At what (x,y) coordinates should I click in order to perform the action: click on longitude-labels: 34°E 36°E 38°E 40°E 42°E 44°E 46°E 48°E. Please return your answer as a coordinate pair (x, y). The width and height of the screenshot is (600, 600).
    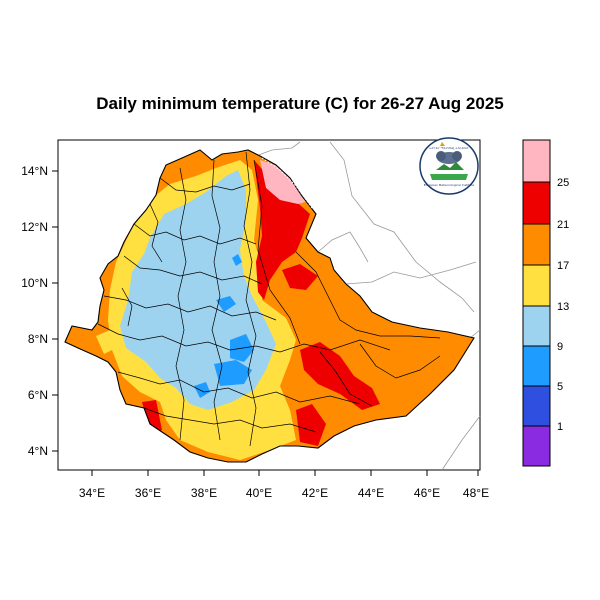
    Looking at the image, I should click on (284, 493).